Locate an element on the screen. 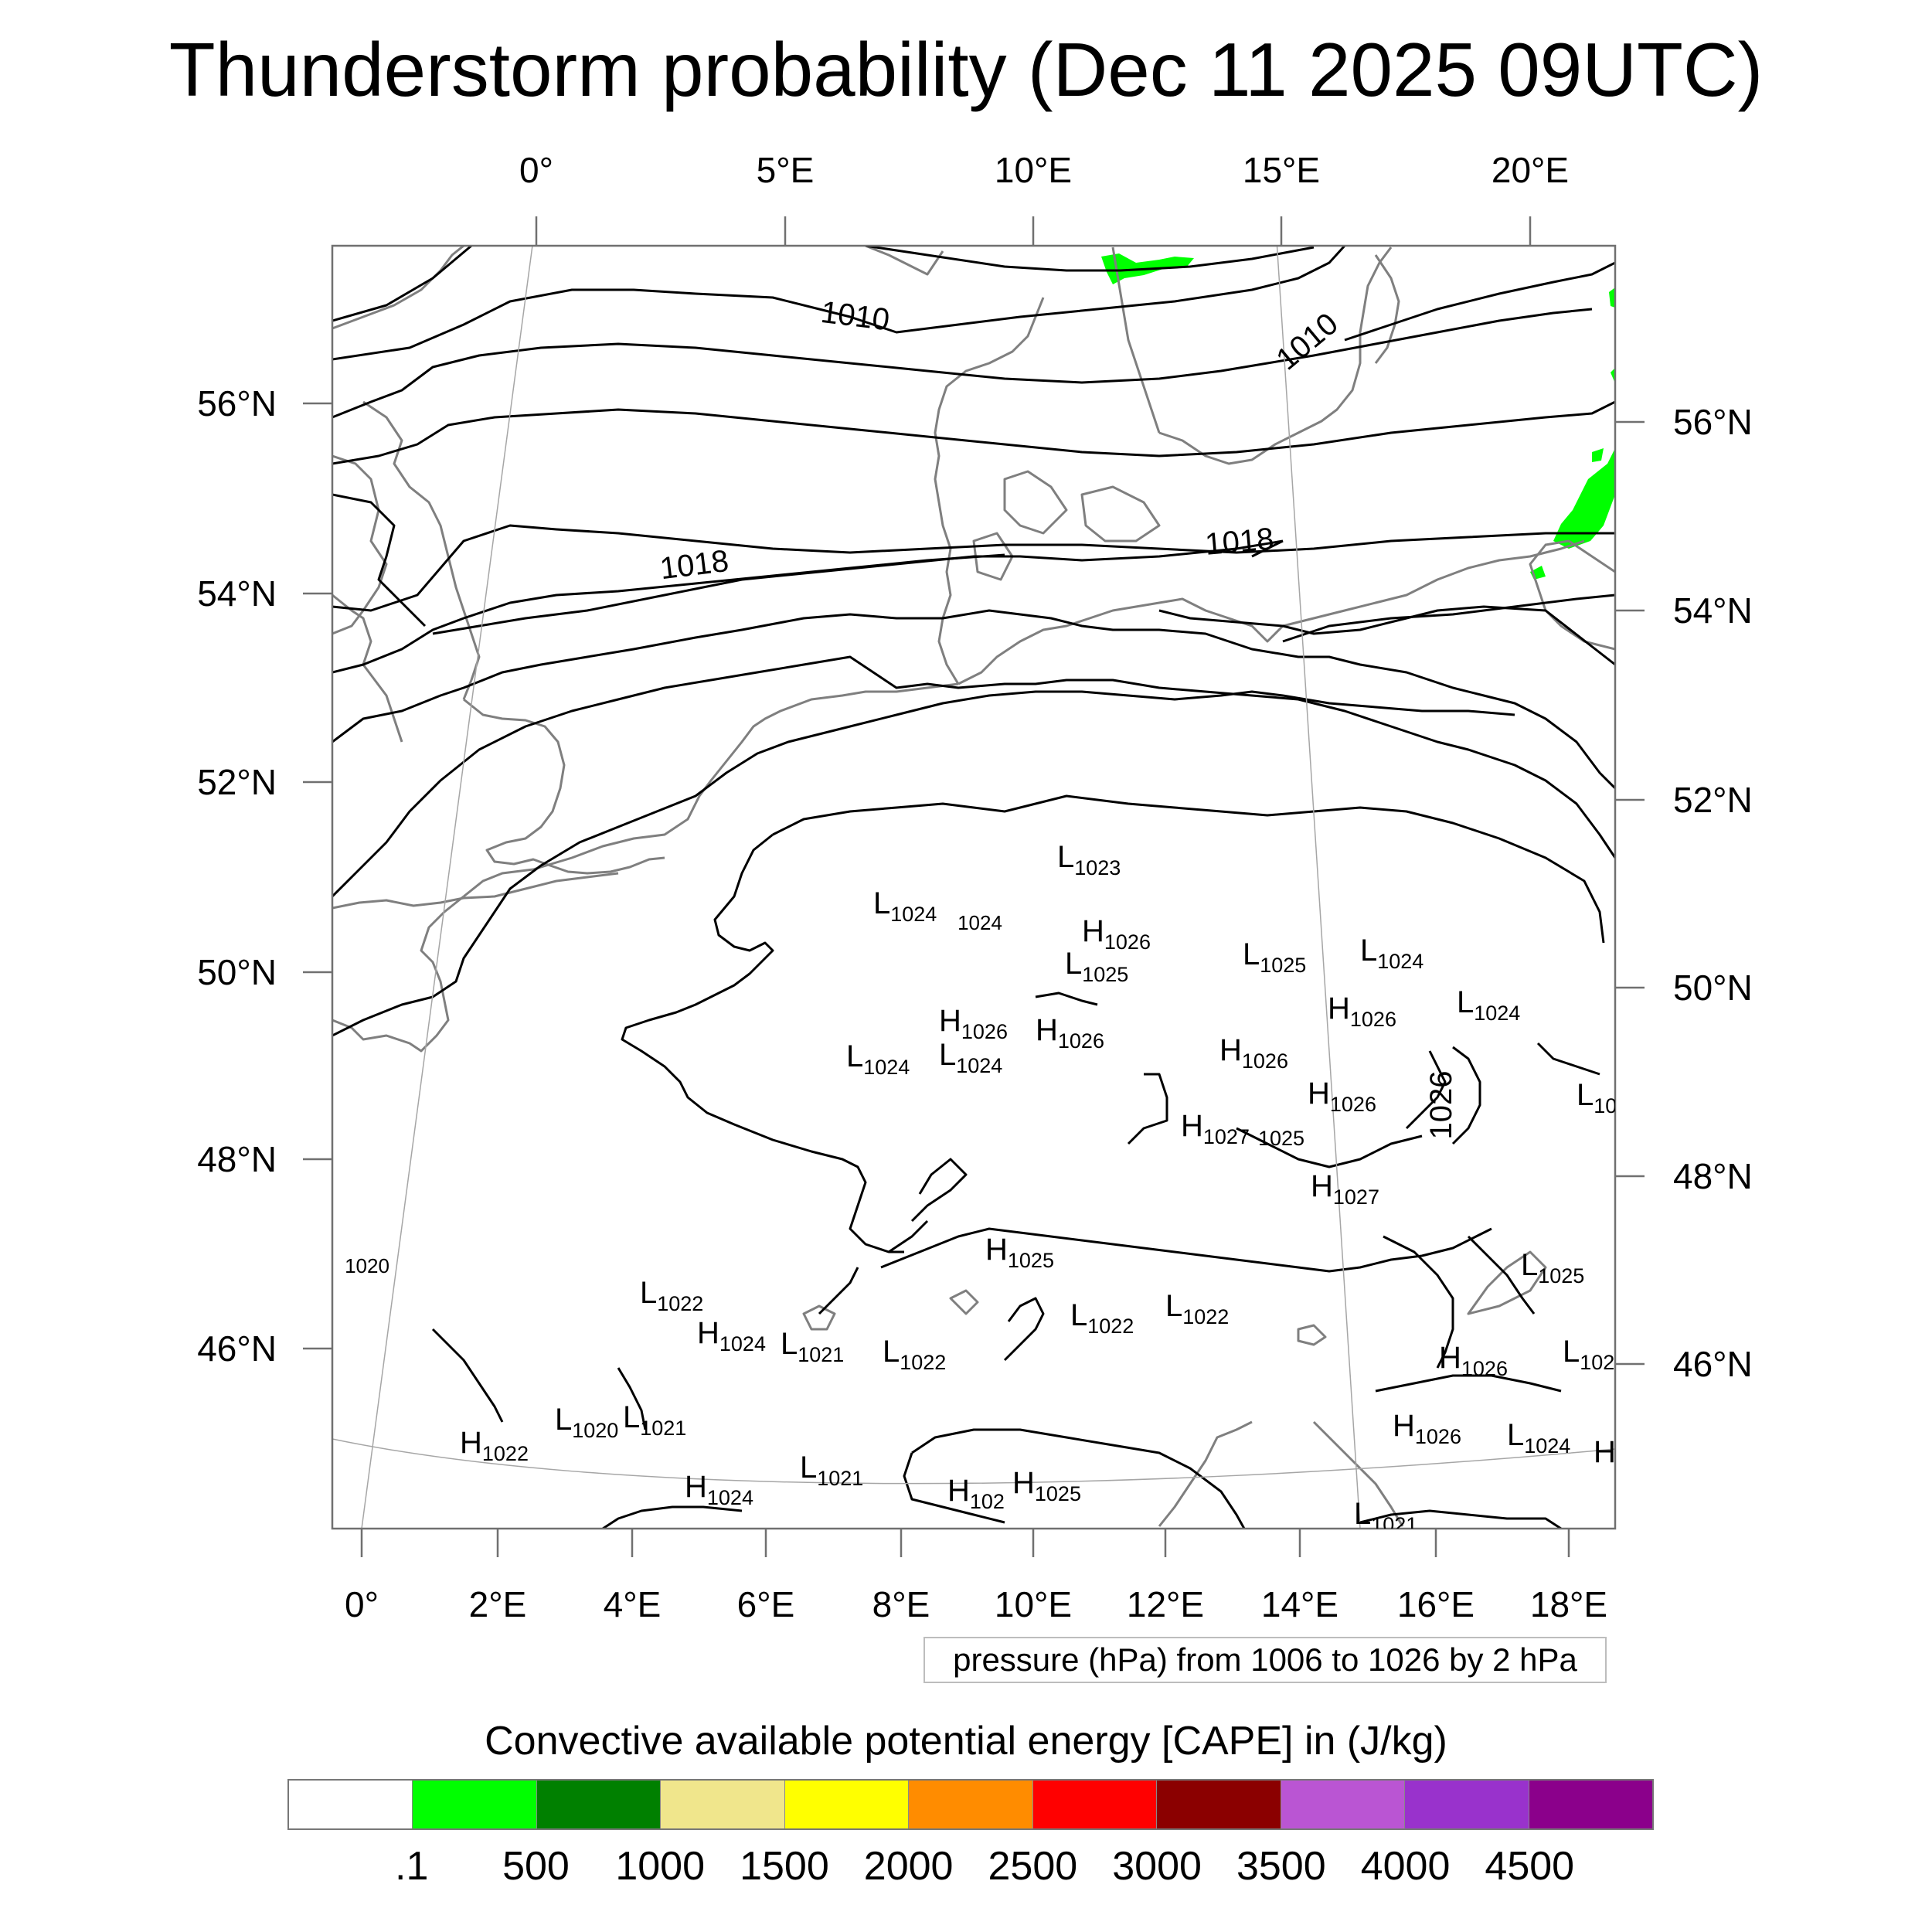 The width and height of the screenshot is (1932, 1932). colorbar-label: 1000 is located at coordinates (660, 1867).